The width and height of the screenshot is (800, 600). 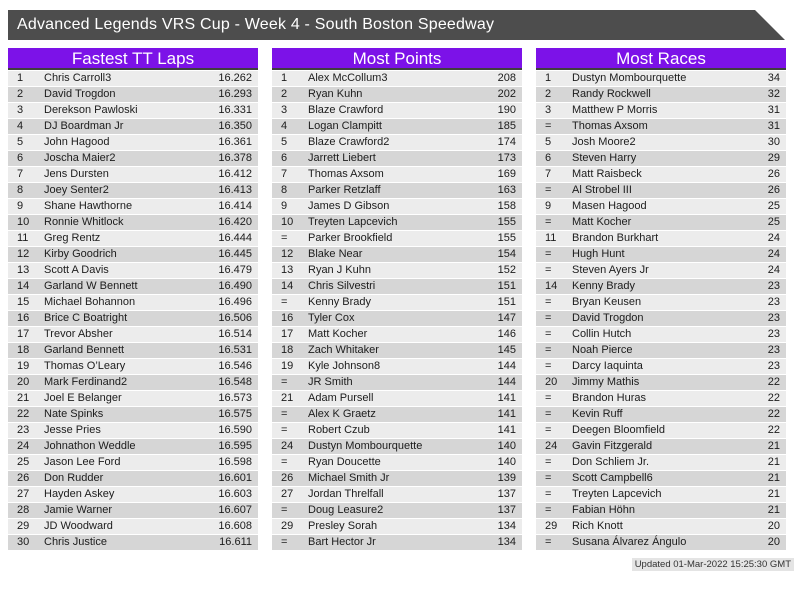 What do you see at coordinates (506, 94) in the screenshot?
I see `value-cell: 202` at bounding box center [506, 94].